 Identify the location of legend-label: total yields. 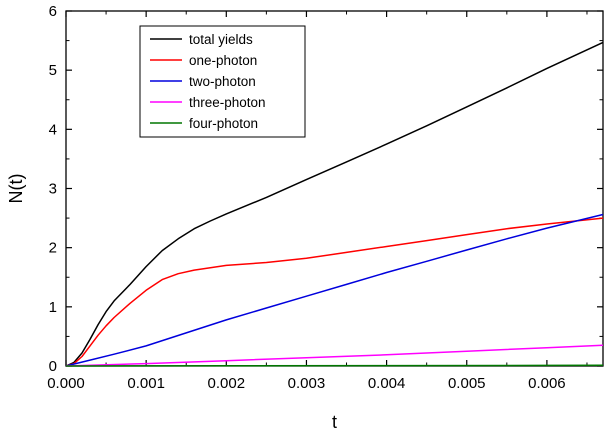
(221, 39).